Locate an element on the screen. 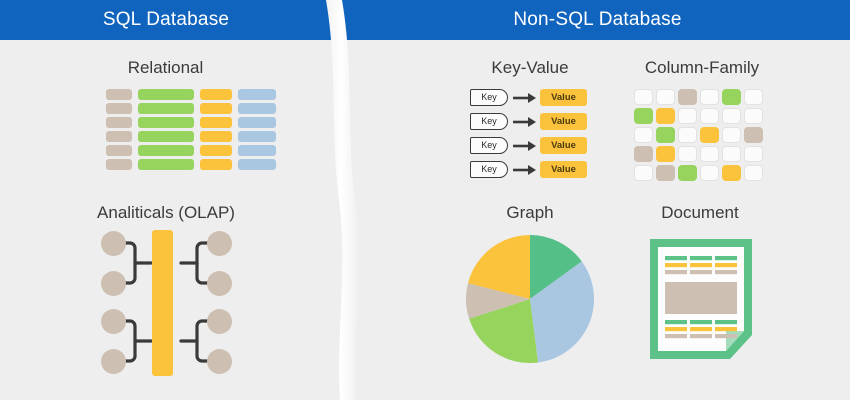 The height and width of the screenshot is (400, 850). olap-connectors is located at coordinates (166, 302).